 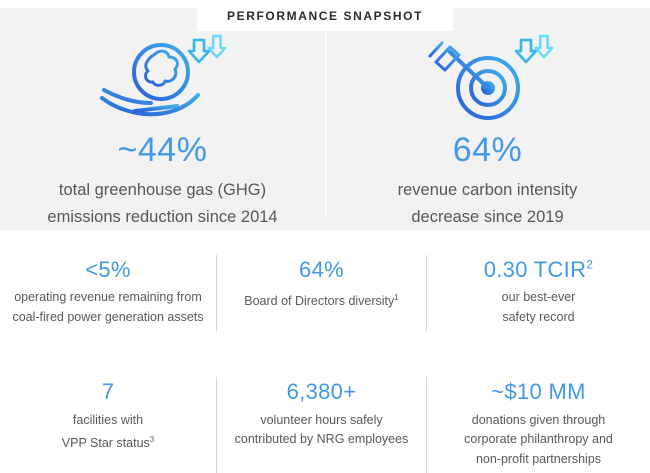 What do you see at coordinates (487, 190) in the screenshot?
I see `hero-desc-line: revenue carbon intensity` at bounding box center [487, 190].